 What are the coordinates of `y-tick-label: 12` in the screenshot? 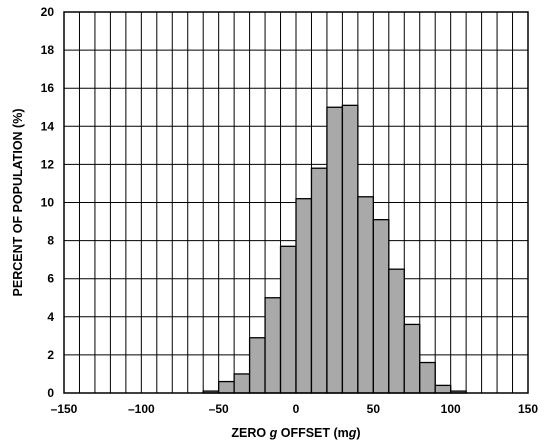 It's located at (48, 164).